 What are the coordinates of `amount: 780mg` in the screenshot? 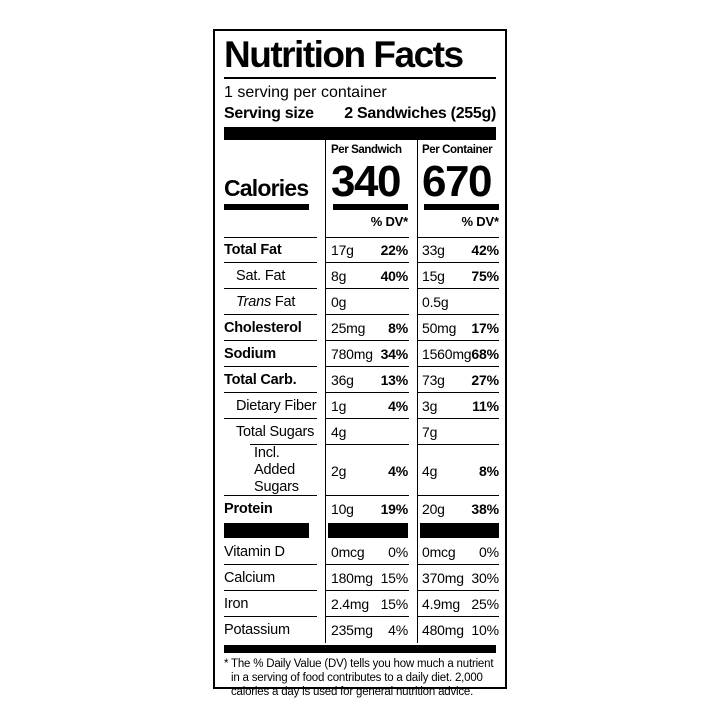 It's located at (352, 354).